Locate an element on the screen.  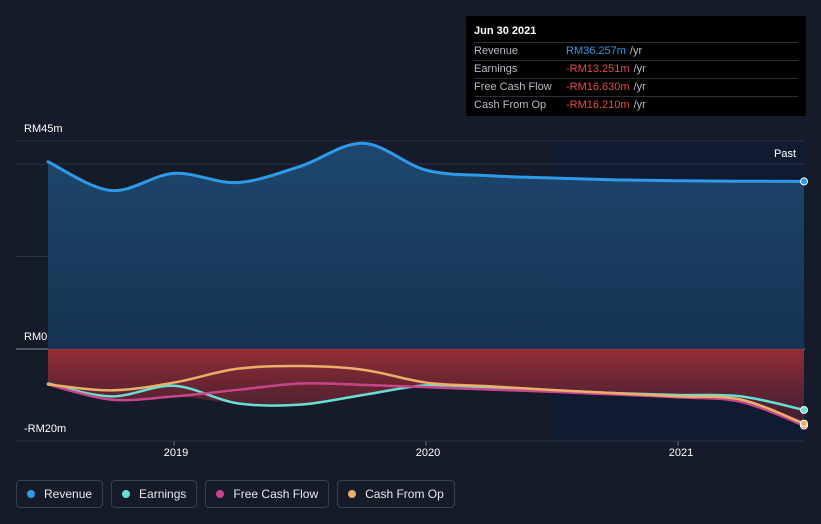
cash-from-op-line is located at coordinates (426, 394).